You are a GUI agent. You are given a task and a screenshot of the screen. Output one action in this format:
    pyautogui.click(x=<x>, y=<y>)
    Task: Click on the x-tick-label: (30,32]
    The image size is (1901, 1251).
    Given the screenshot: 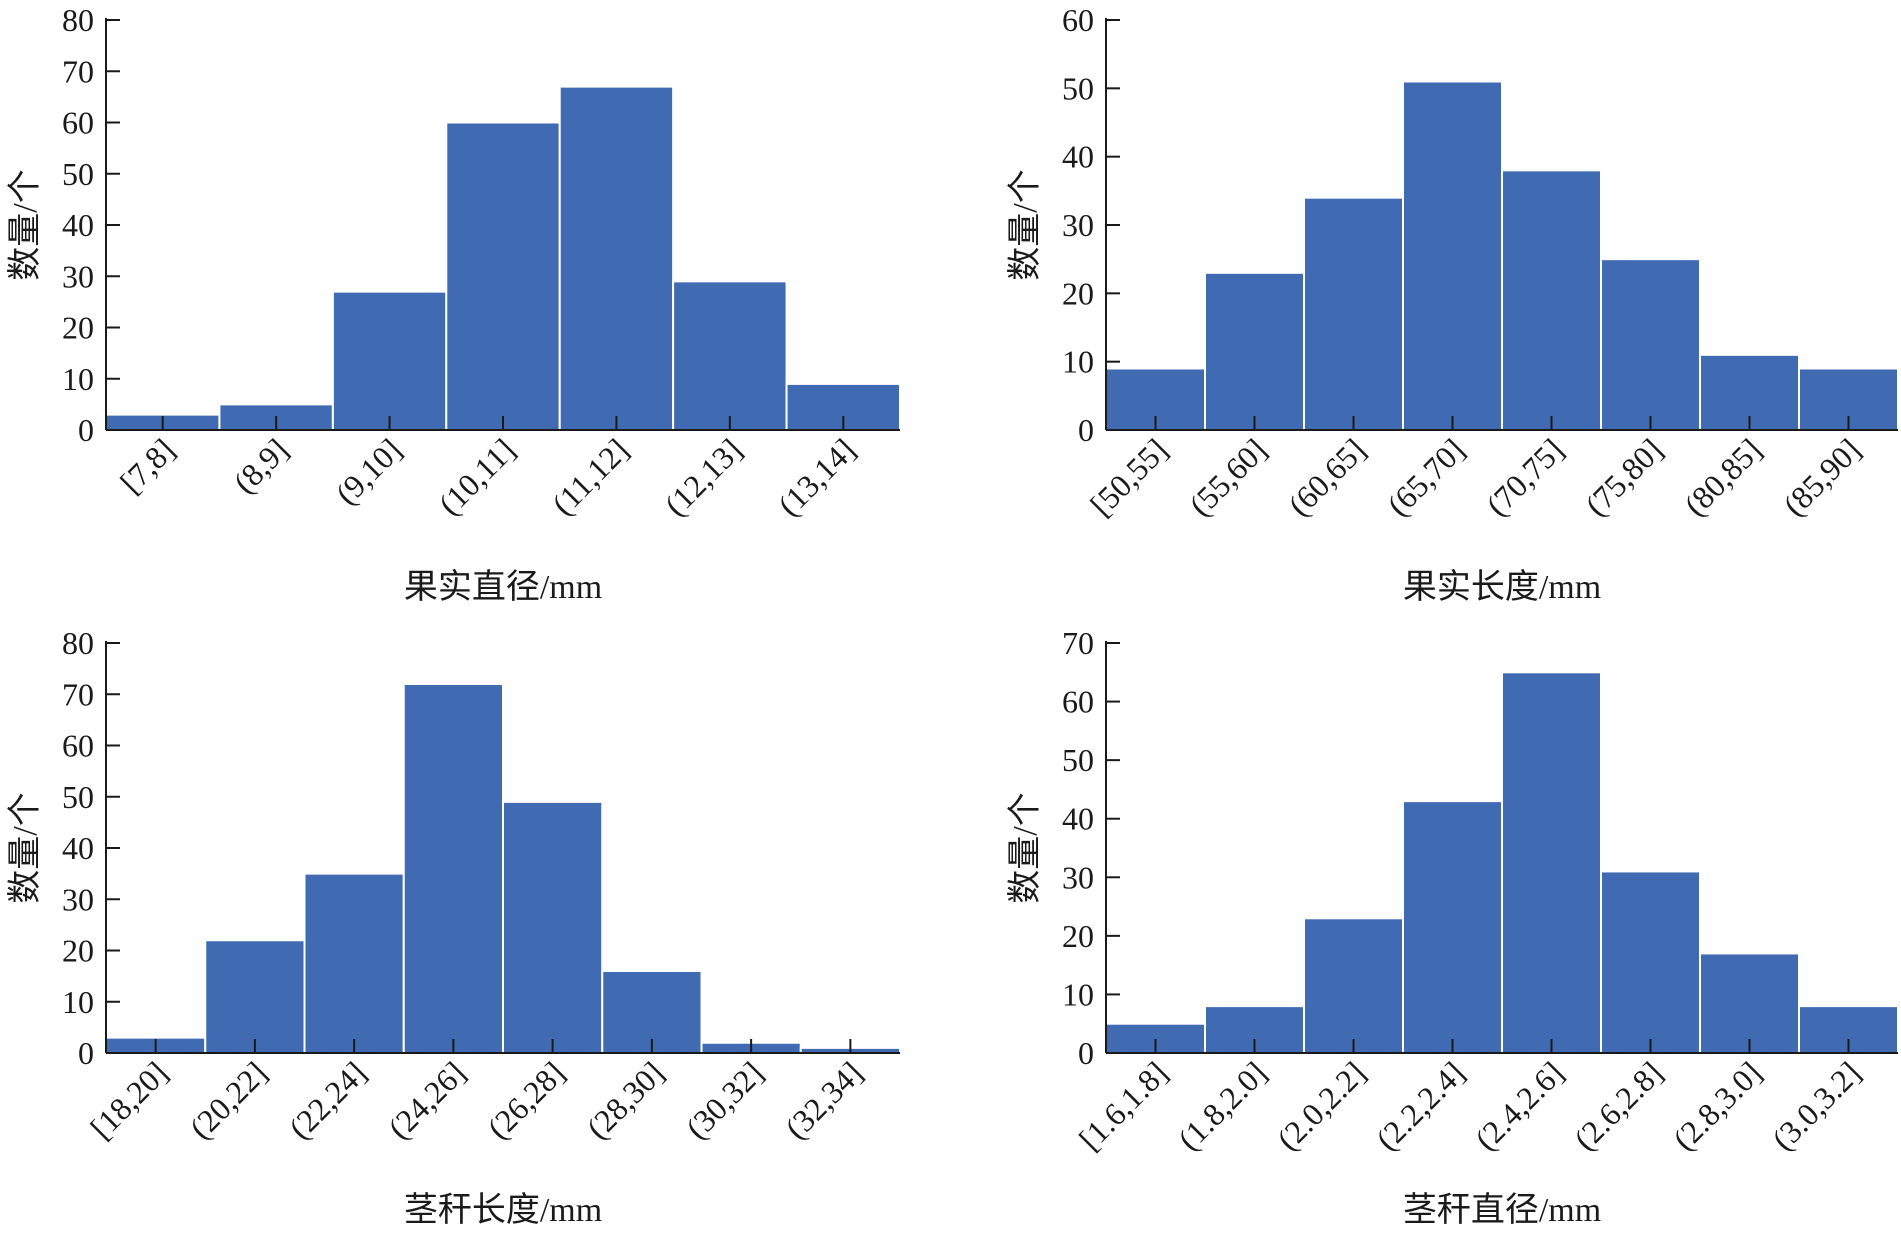 What is the action you would take?
    pyautogui.click(x=724, y=1099)
    